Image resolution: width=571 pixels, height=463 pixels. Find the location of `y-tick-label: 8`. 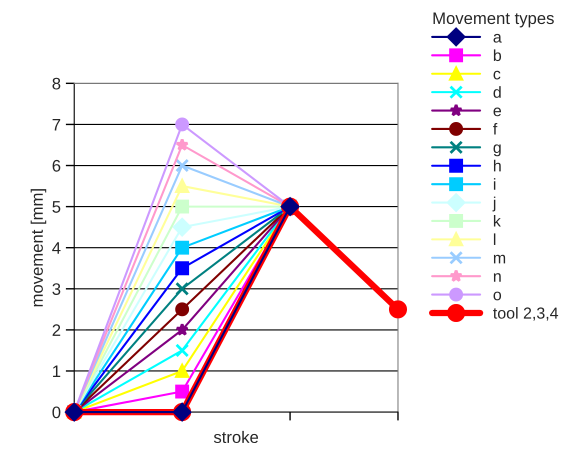

y-tick-label: 8 is located at coordinates (56, 84).